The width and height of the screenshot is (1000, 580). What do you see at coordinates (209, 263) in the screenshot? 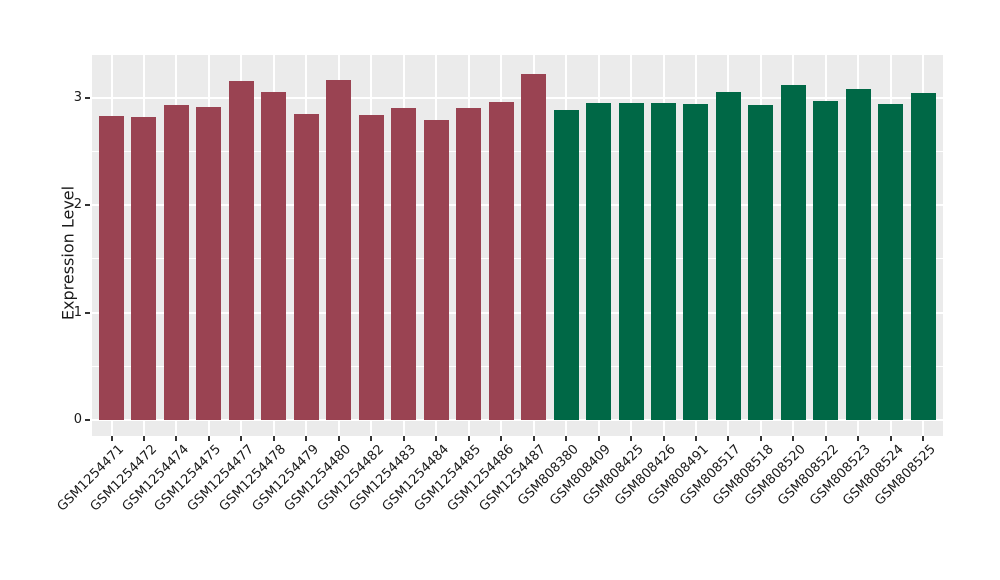
I see `bar-GSM1254475` at bounding box center [209, 263].